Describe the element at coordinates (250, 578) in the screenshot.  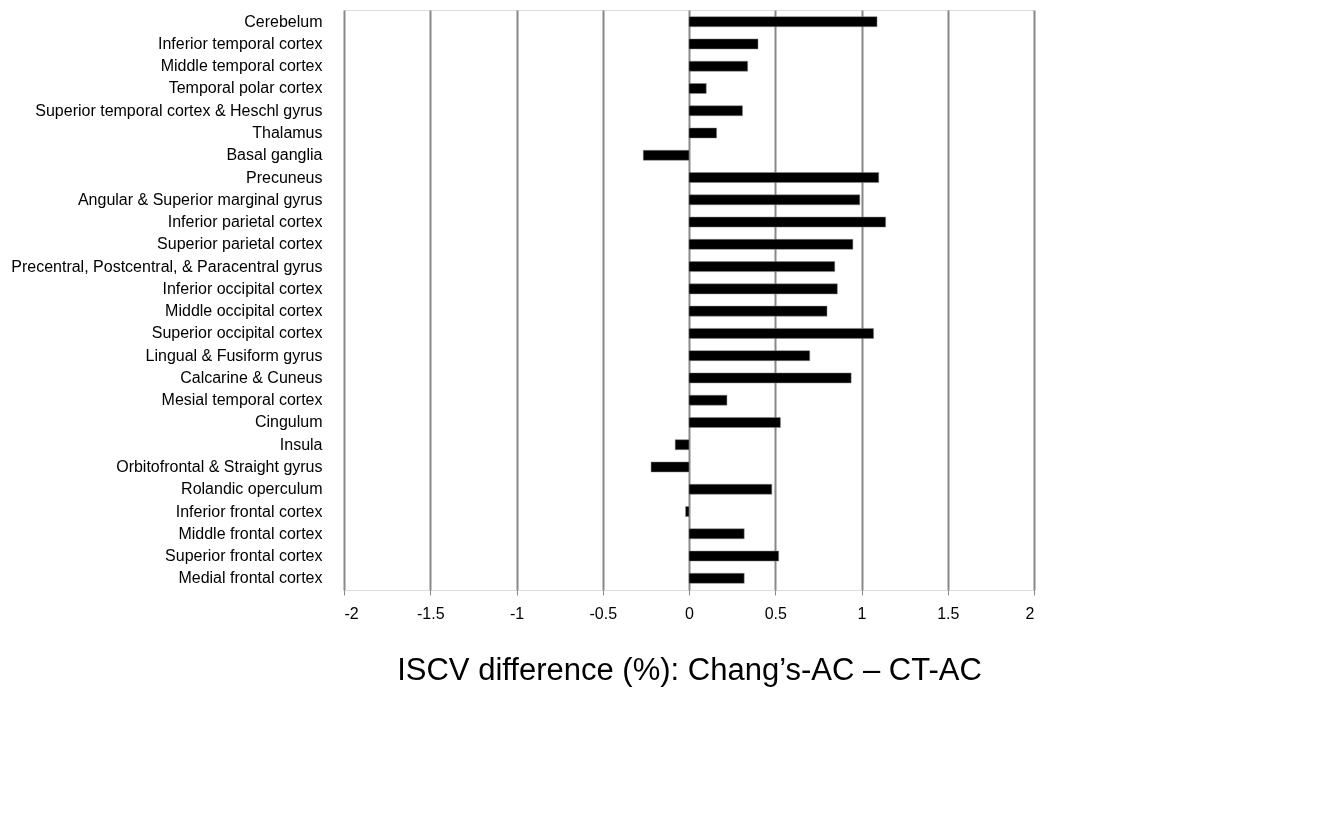
I see `y-tick-label: Medial frontal cortex` at that location.